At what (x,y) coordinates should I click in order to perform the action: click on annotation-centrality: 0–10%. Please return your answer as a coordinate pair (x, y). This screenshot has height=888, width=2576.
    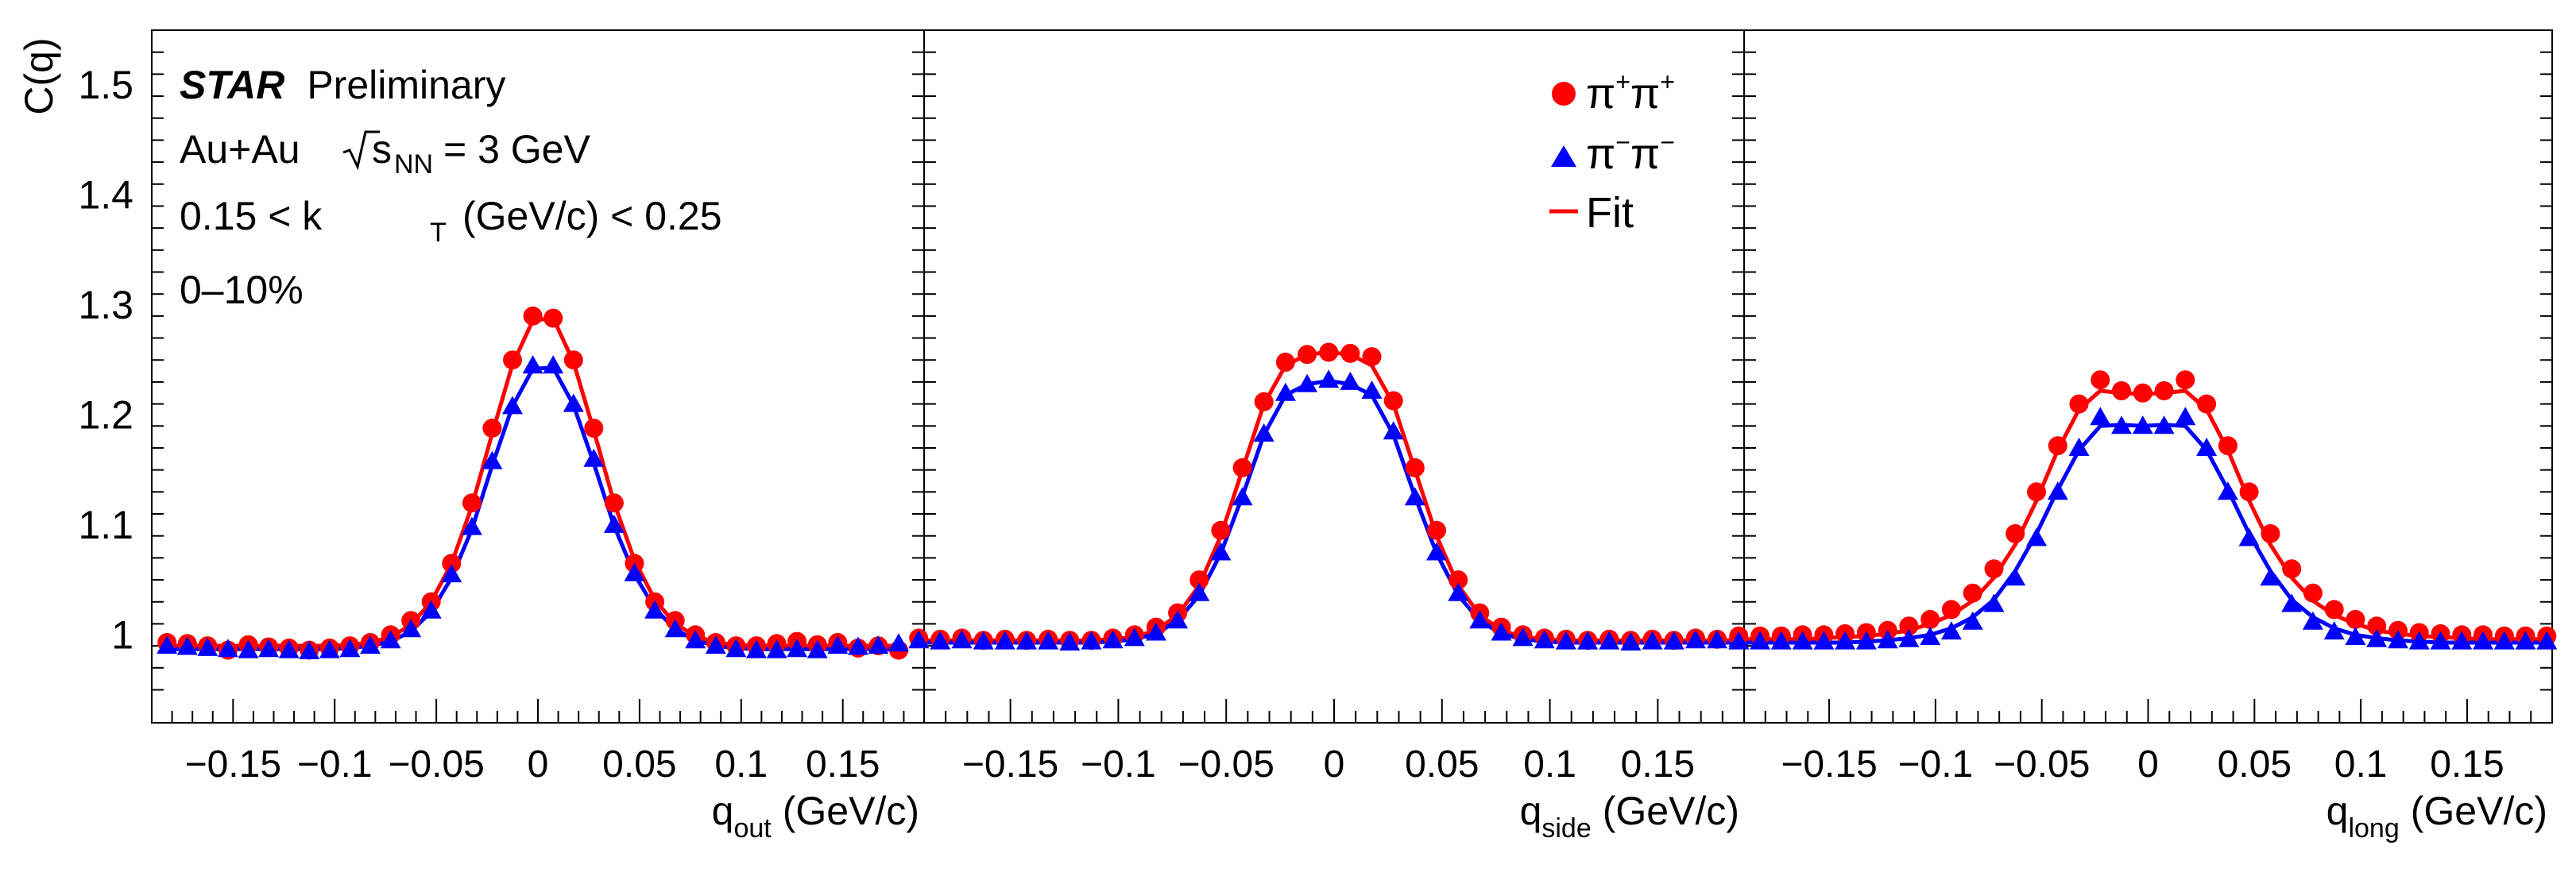
    Looking at the image, I should click on (242, 290).